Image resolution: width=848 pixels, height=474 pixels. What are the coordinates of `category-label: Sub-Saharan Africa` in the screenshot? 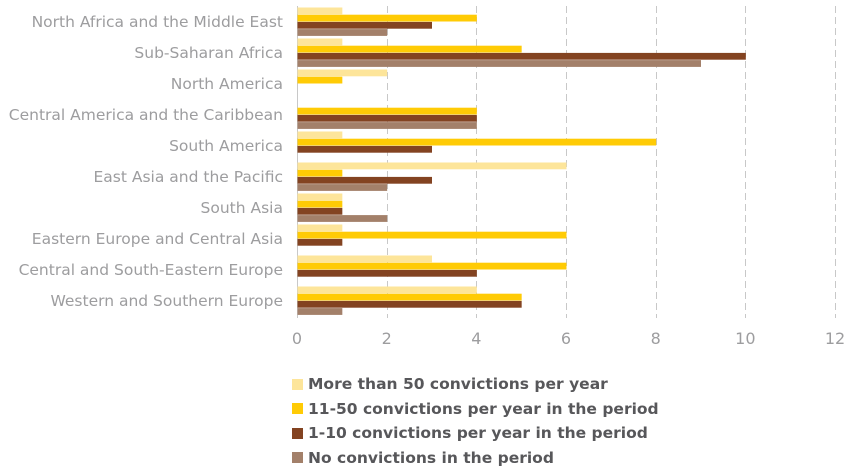 It's located at (208, 53).